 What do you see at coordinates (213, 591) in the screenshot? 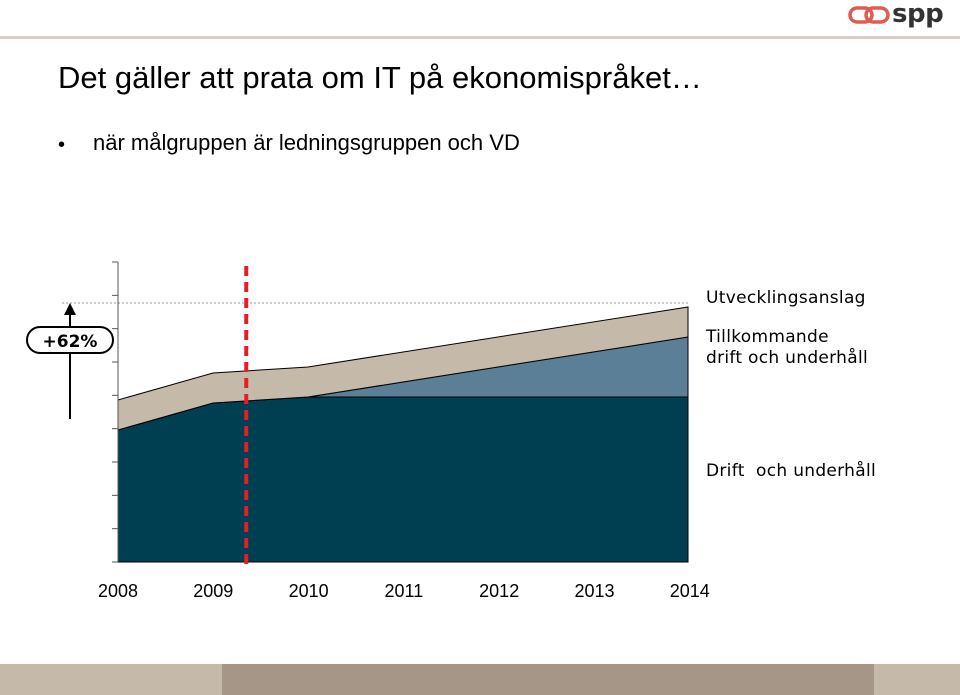
I see `x-tick-label-2009: 2009` at bounding box center [213, 591].